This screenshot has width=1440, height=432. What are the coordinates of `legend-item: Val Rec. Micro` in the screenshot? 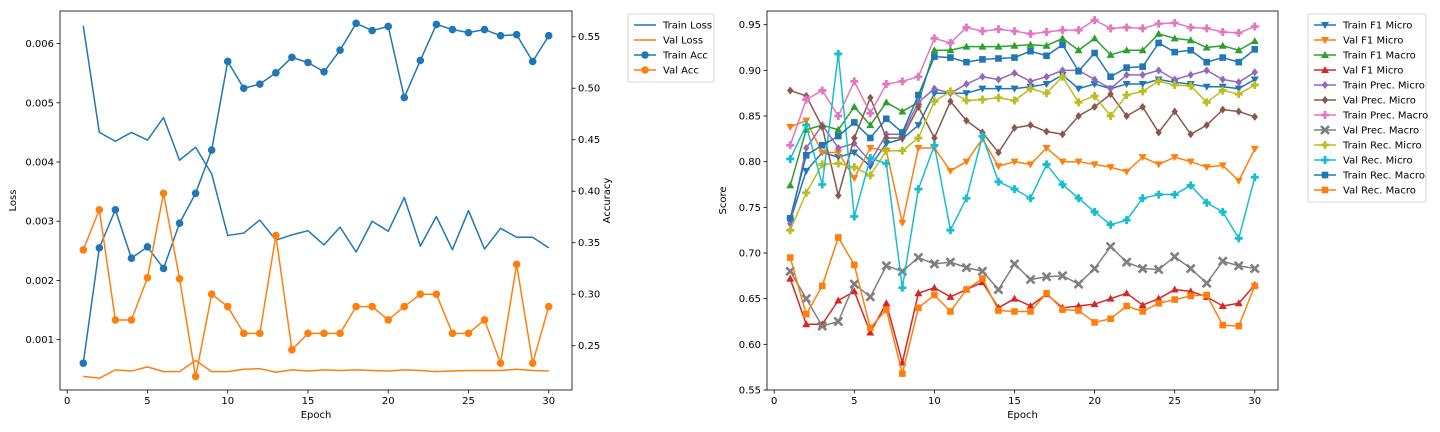 It's located at (1363, 161).